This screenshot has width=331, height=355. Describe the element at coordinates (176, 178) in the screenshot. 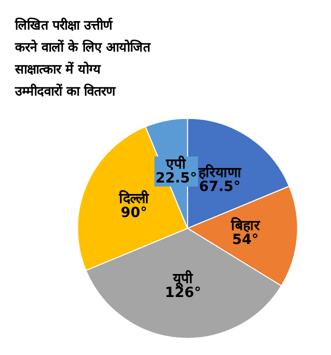

I see `data-label: 22.5°` at that location.